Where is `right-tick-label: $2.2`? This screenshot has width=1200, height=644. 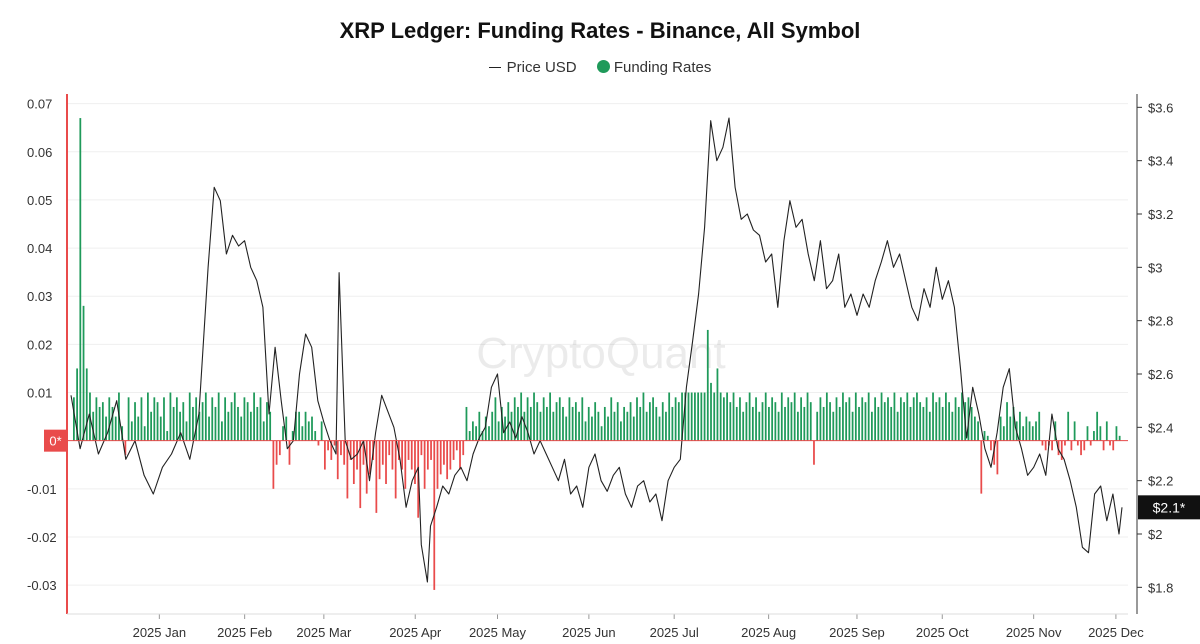
right-tick-label: $2.2 is located at coordinates (1160, 481).